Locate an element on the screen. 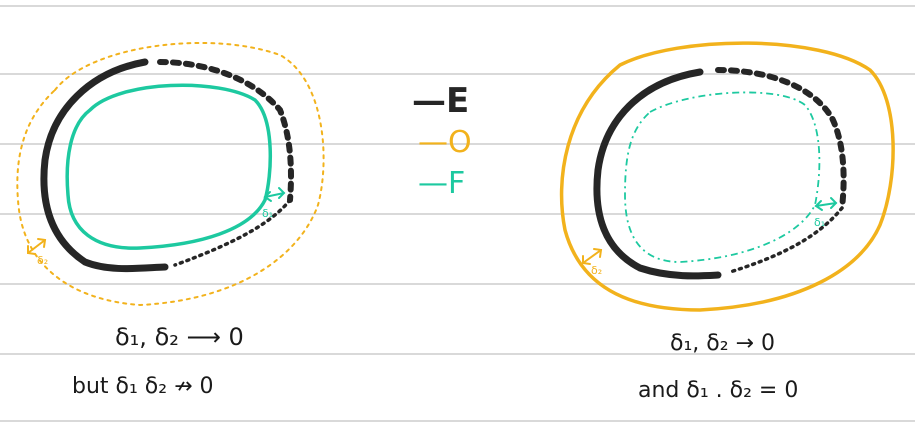 The height and width of the screenshot is (426, 915). left-delta1-arrow is located at coordinates (274, 194).